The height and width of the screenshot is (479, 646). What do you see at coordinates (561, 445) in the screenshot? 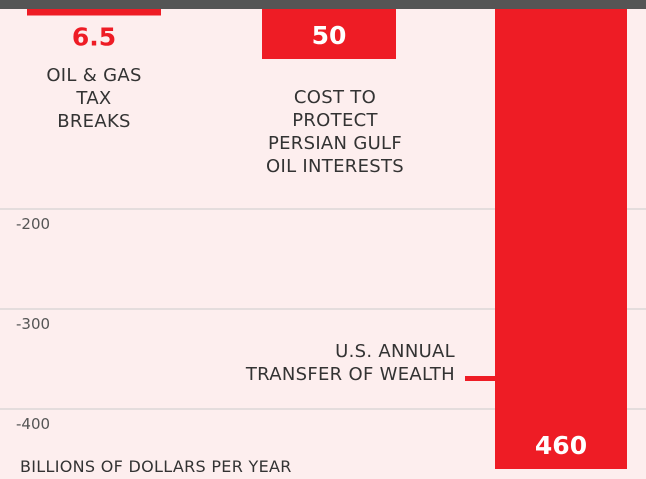
I see `value-label: 460` at bounding box center [561, 445].